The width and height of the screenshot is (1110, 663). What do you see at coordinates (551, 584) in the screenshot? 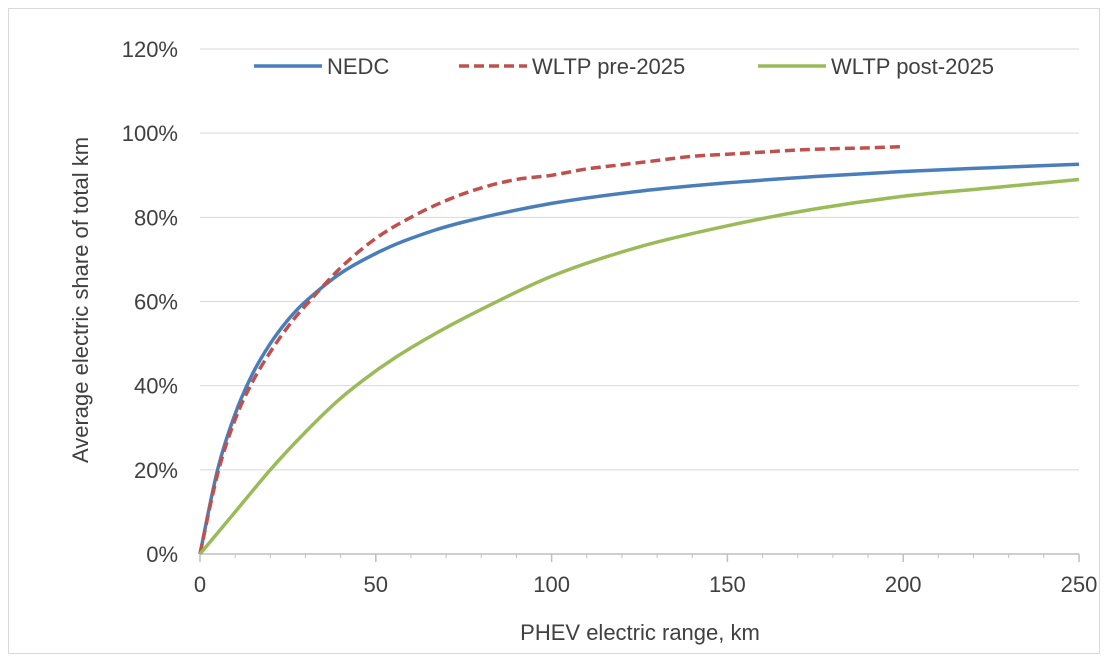
I see `x-tick-label: 100` at bounding box center [551, 584].